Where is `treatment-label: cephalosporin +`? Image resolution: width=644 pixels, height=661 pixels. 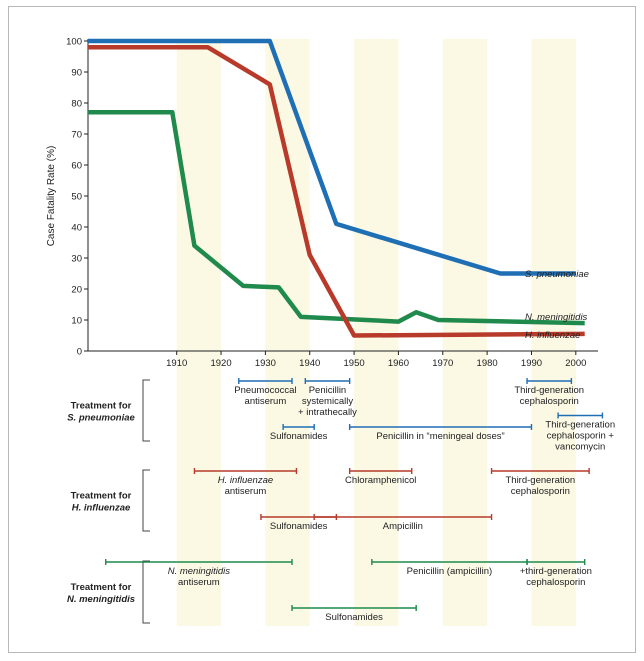
treatment-label: cephalosporin + is located at coordinates (581, 436).